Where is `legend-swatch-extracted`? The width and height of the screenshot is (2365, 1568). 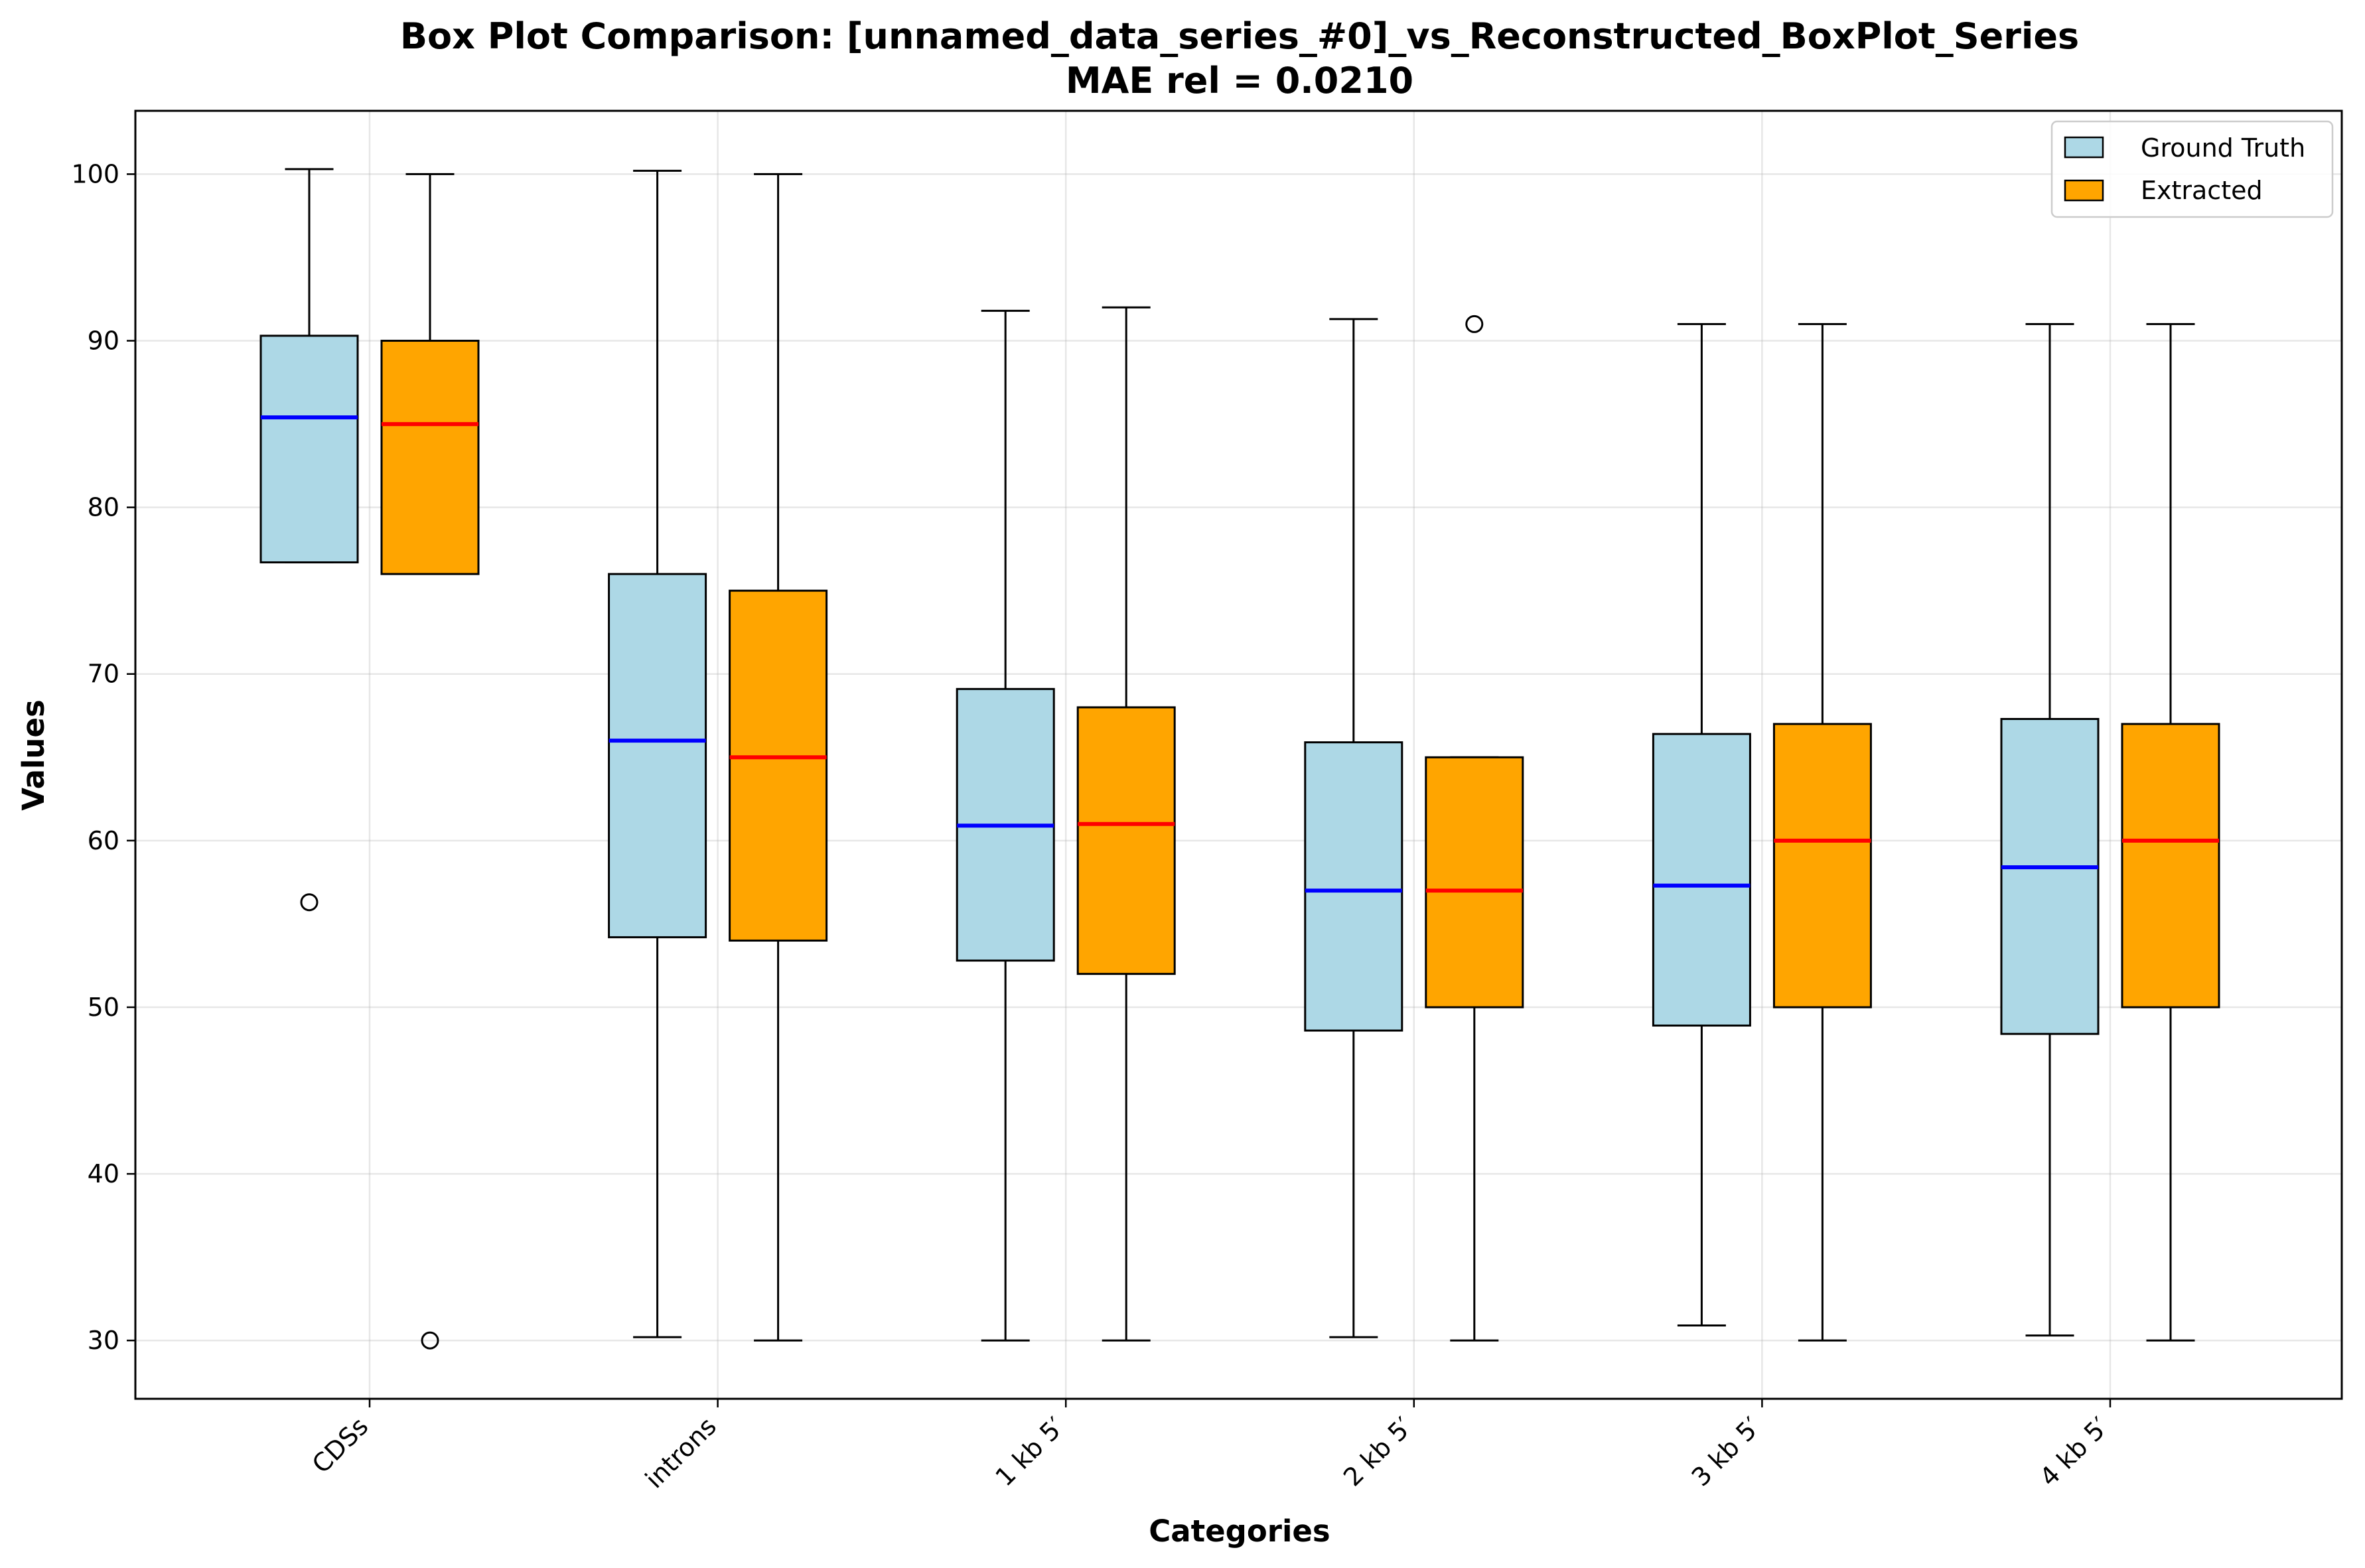 legend-swatch-extracted is located at coordinates (2084, 190).